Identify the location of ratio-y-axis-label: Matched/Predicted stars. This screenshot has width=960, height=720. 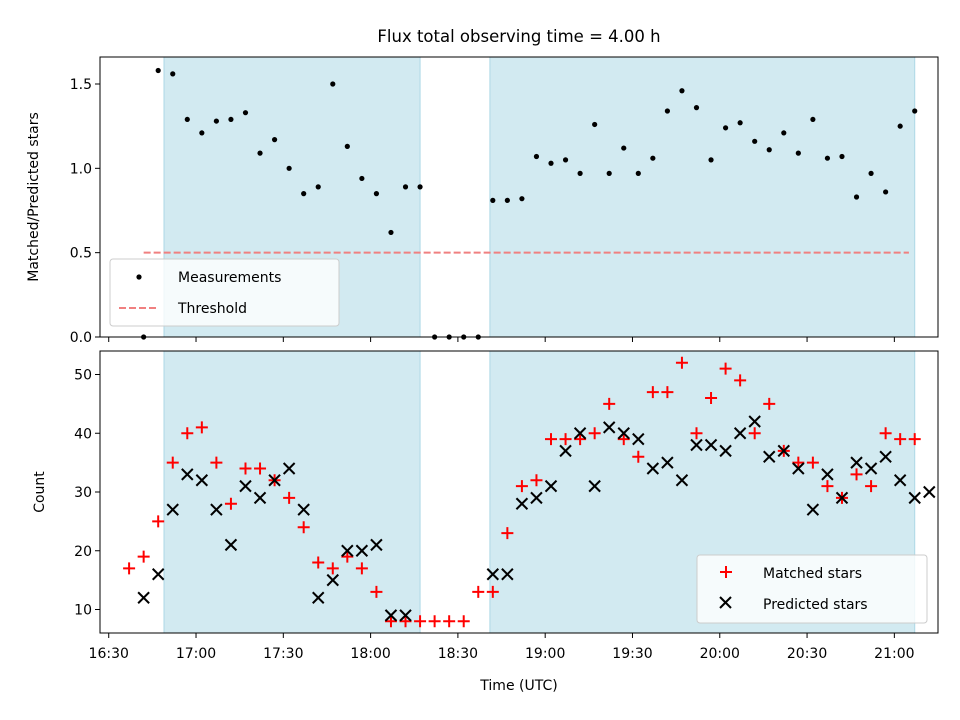
(34, 197).